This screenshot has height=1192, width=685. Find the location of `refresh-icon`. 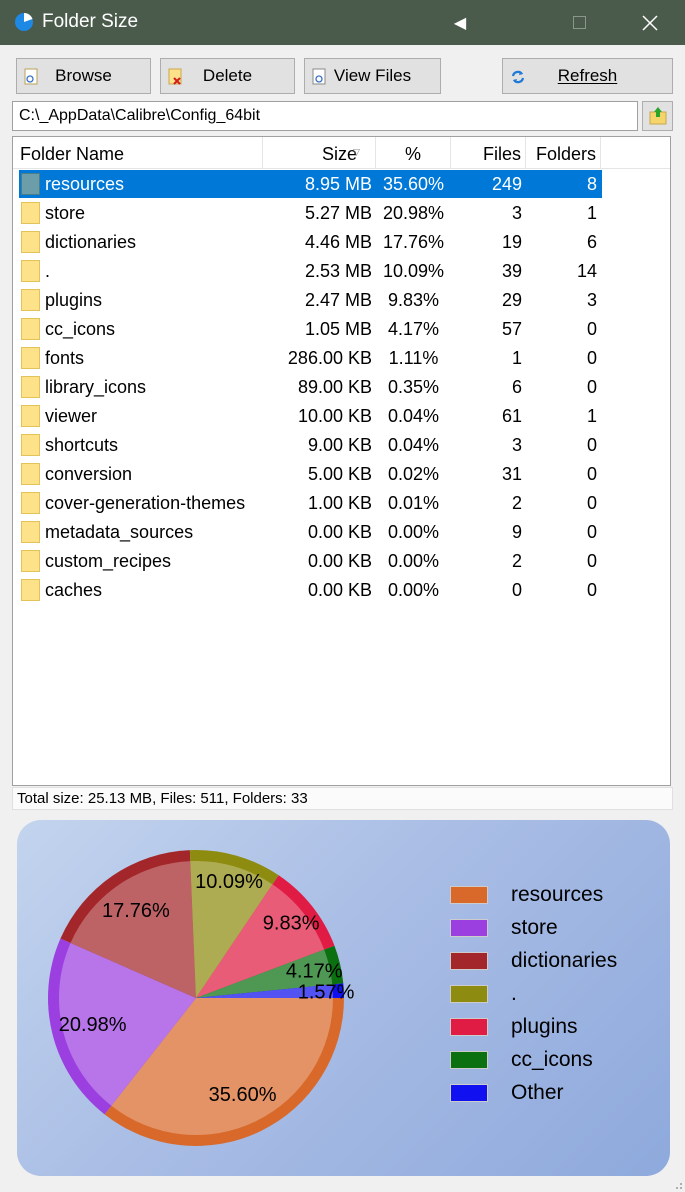

refresh-icon is located at coordinates (518, 77).